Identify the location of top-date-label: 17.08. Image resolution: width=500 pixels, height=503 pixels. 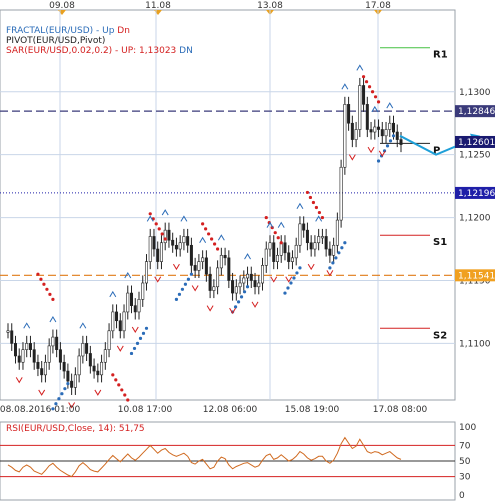
(378, 6).